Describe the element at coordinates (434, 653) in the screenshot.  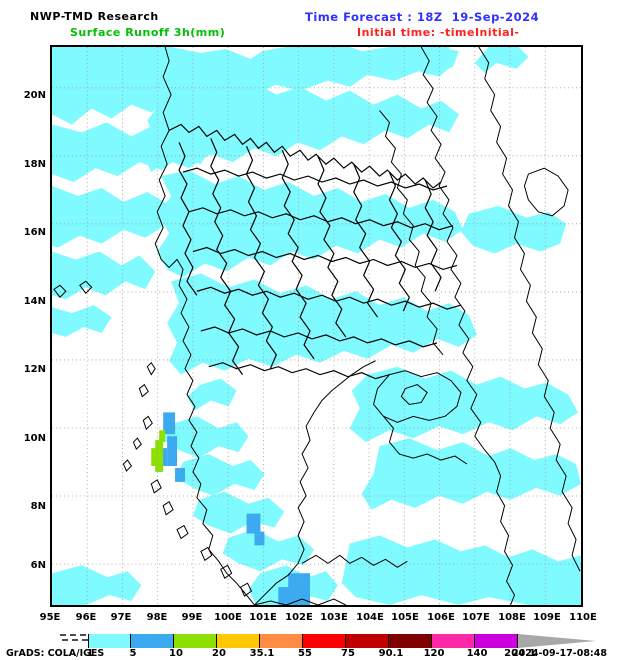
I see `legend-tick-8: 120` at that location.